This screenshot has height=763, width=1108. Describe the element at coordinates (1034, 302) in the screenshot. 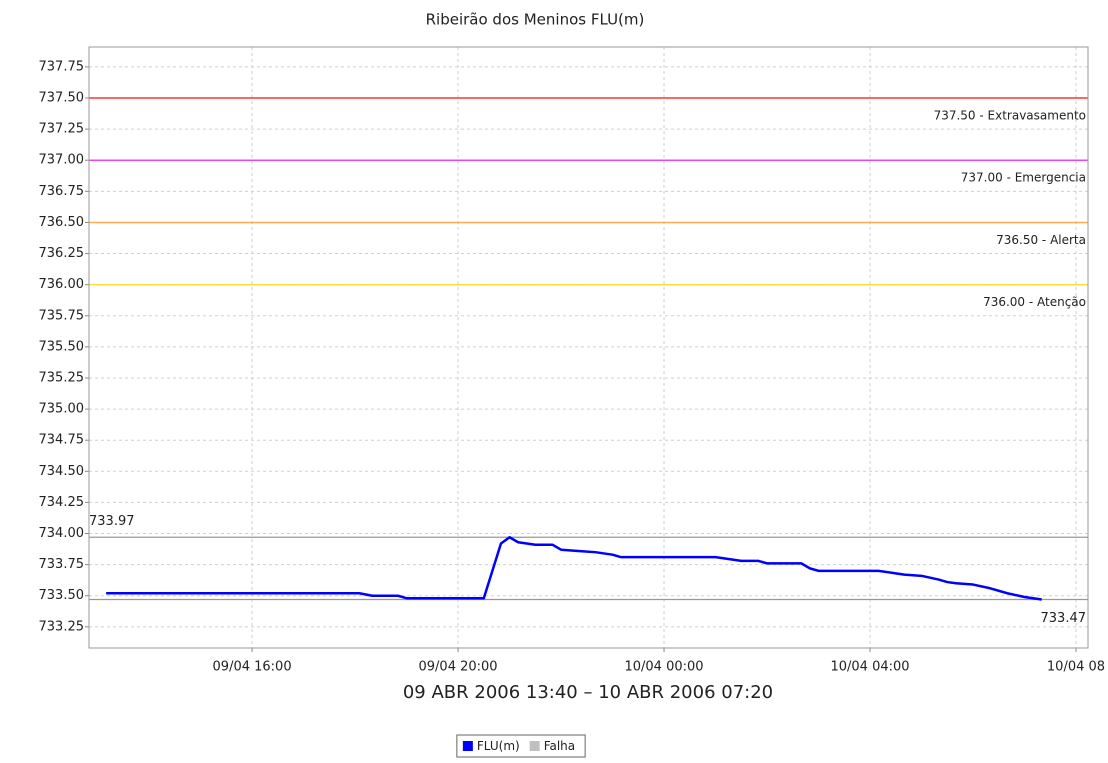

I see `threshold-label: 736.00 - Atenção` at that location.